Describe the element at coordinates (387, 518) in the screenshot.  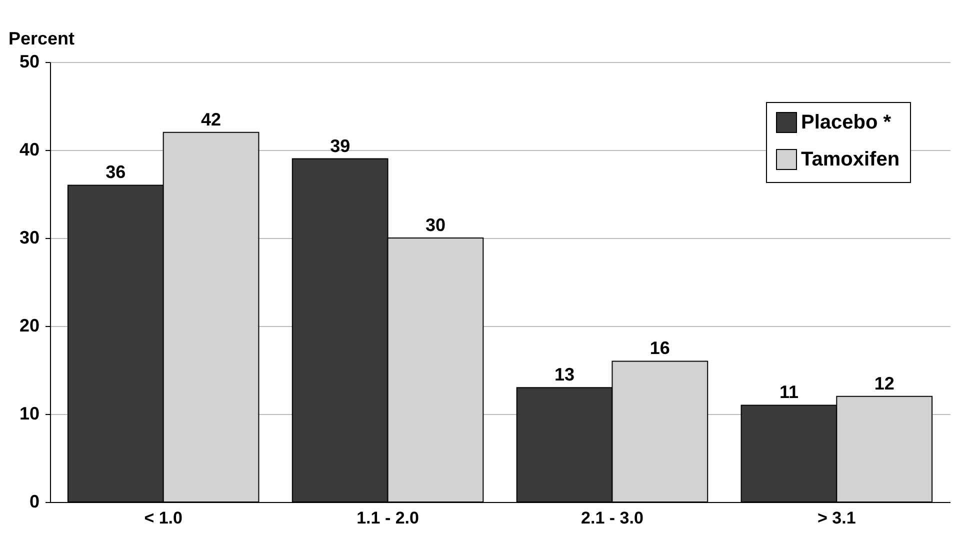
I see `x-tick-label: 1.1 - 2.0` at that location.